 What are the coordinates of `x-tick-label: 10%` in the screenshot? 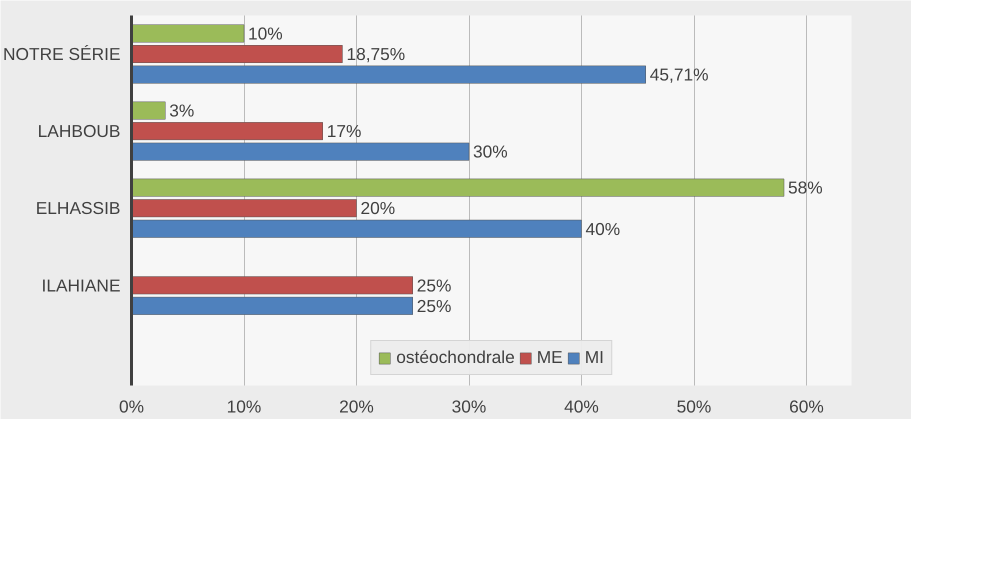 It's located at (244, 406).